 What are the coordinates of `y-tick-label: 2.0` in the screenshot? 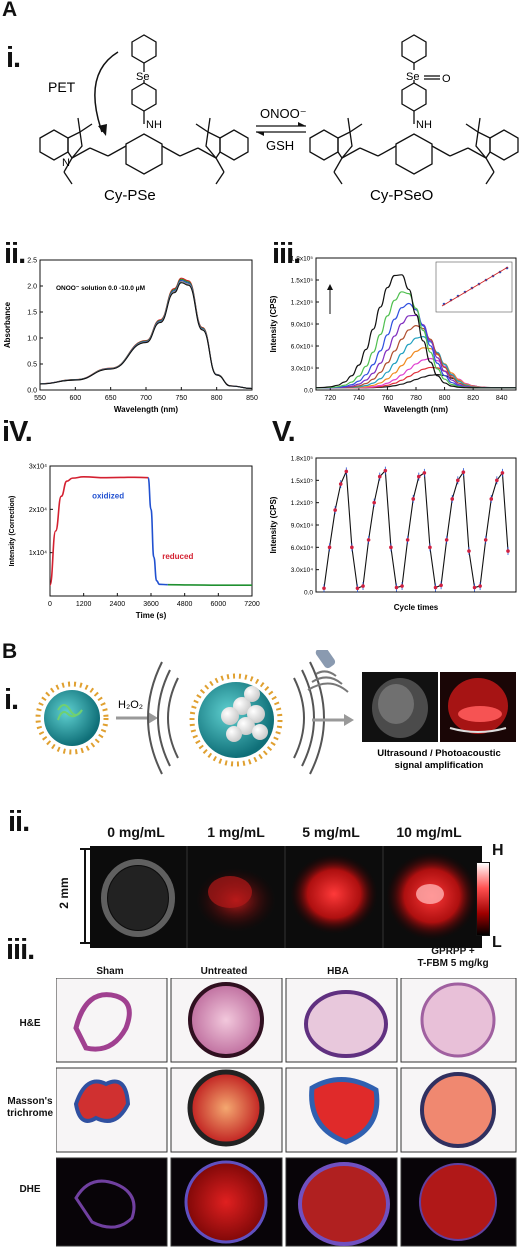 It's located at (32, 287).